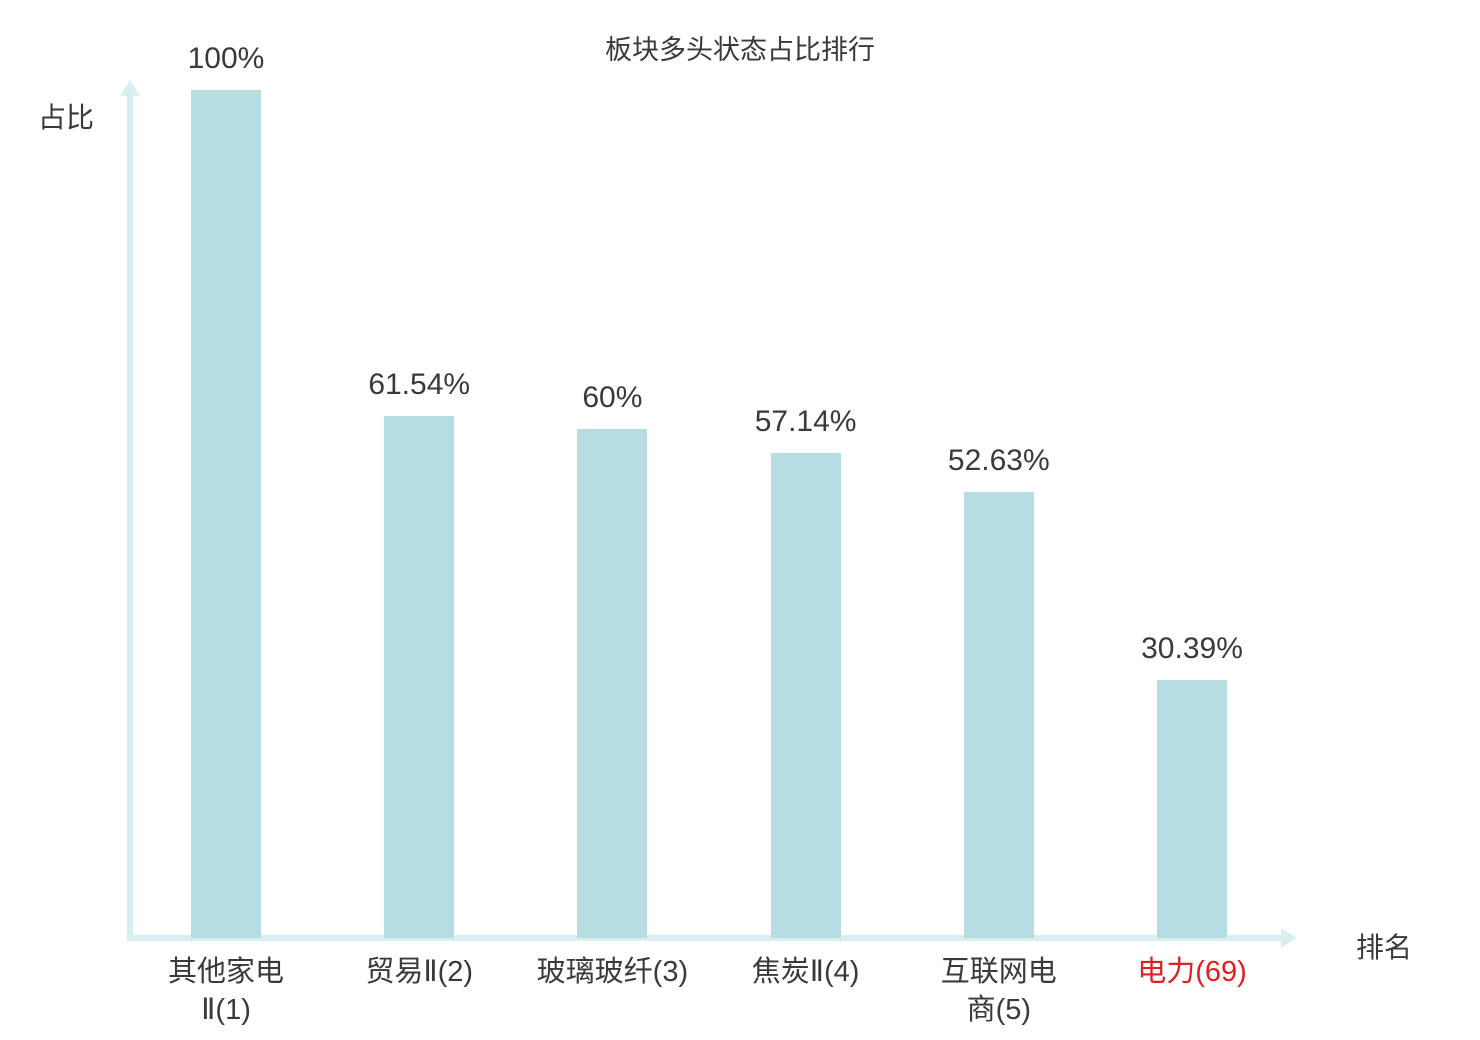 The height and width of the screenshot is (1040, 1480). Describe the element at coordinates (998, 460) in the screenshot. I see `bar-value-label: 52.63%` at that location.